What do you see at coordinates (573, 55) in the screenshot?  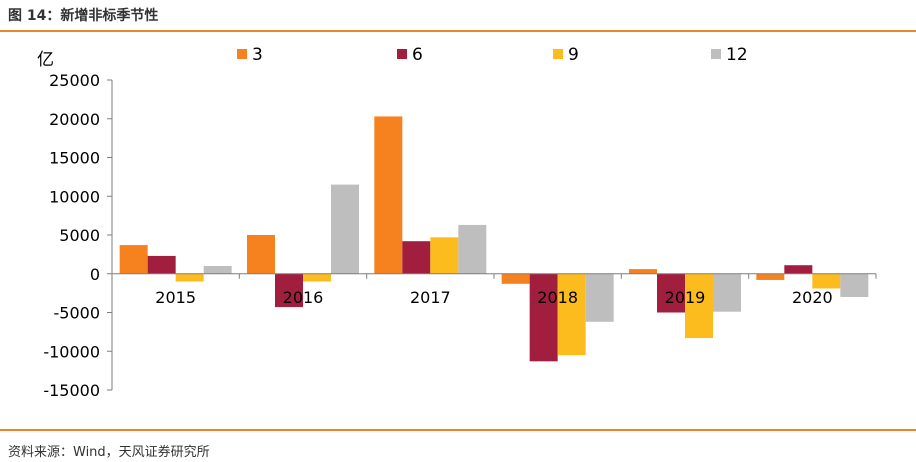 I see `legend-label: 9` at bounding box center [573, 55].